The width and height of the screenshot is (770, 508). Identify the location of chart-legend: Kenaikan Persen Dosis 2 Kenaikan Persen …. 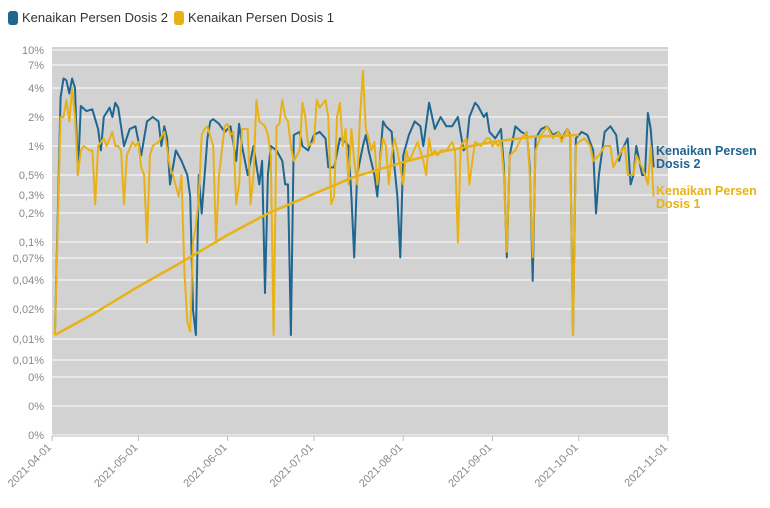
(171, 17).